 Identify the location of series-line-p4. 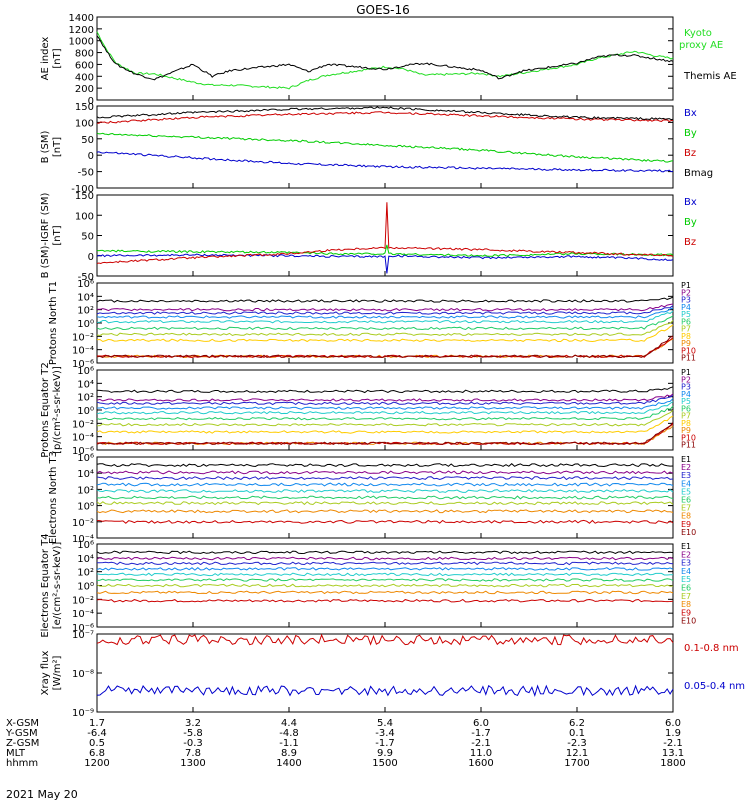
(385, 313).